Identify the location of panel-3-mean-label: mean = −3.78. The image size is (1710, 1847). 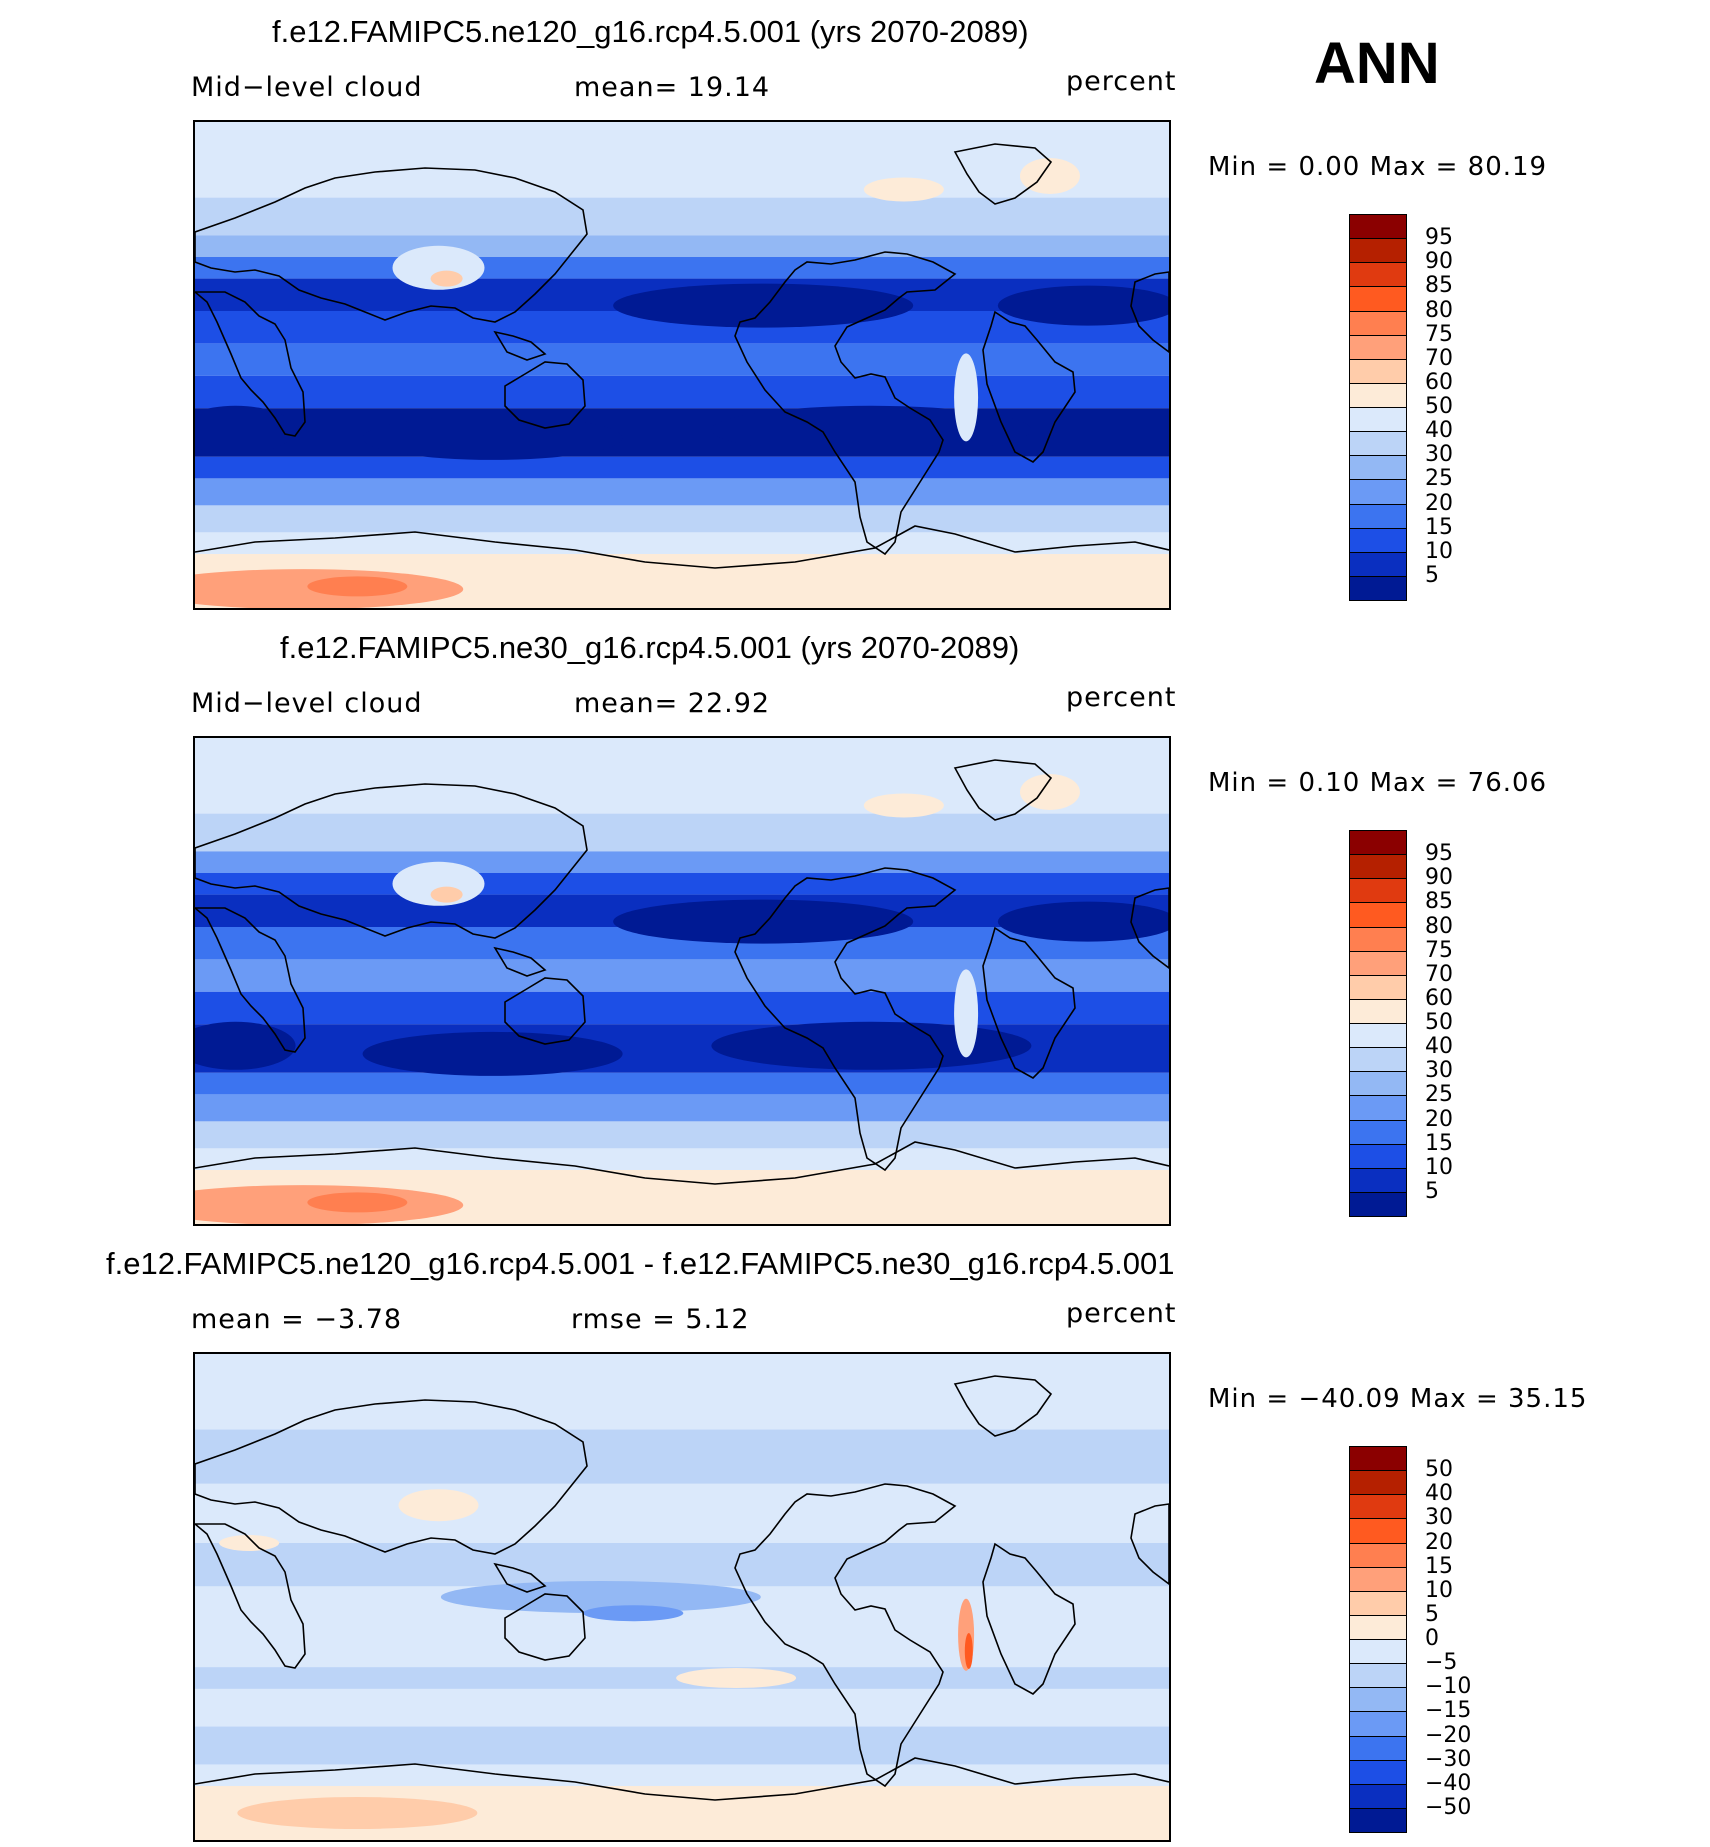
(297, 1319).